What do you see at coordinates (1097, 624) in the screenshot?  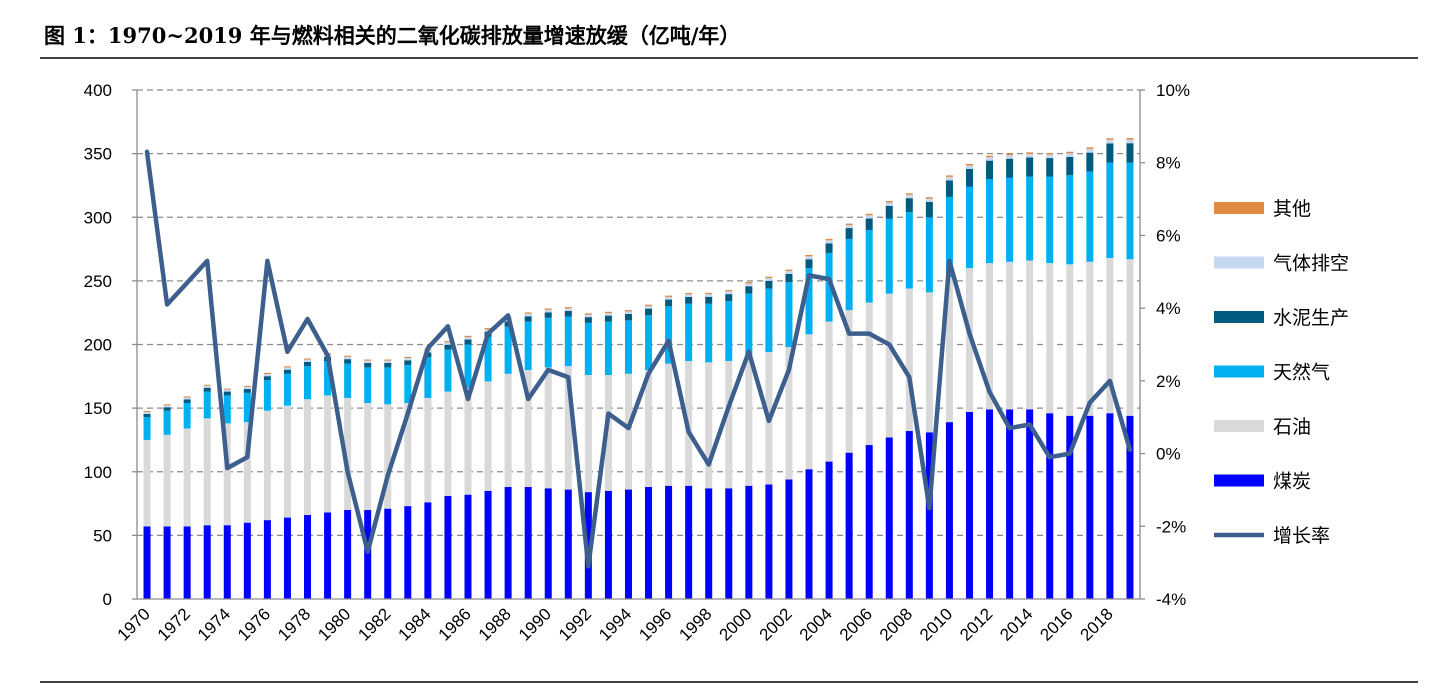 I see `x-tick-label: 2018` at bounding box center [1097, 624].